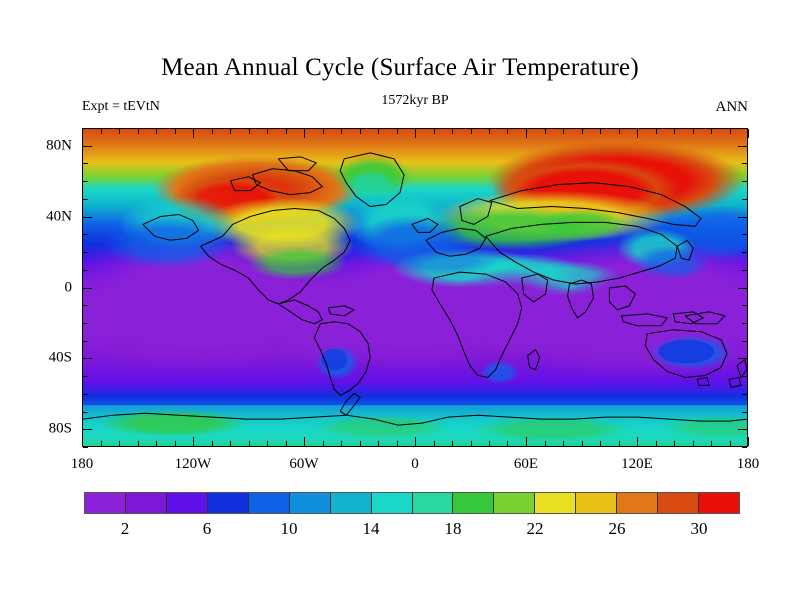  I want to click on y-axis-tick-label: 40S, so click(60, 357).